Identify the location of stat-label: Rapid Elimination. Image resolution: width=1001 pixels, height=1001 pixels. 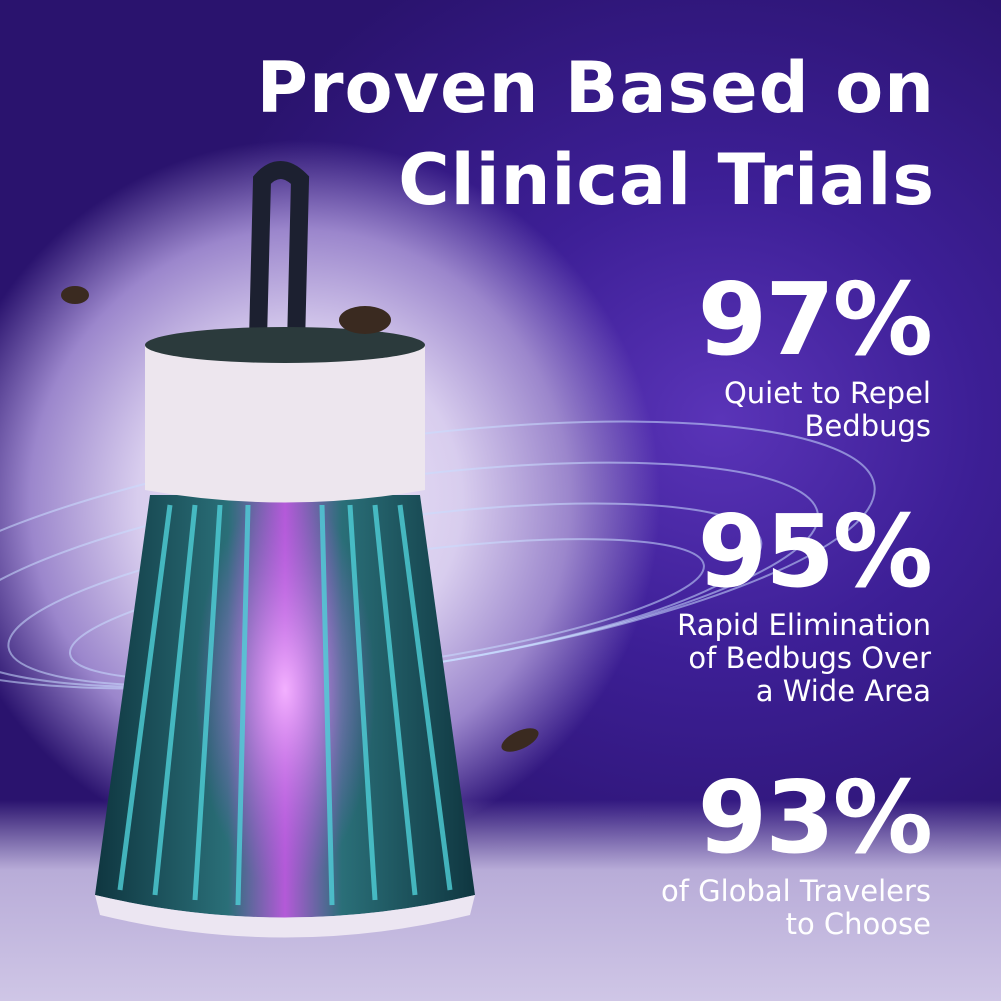
(804, 625).